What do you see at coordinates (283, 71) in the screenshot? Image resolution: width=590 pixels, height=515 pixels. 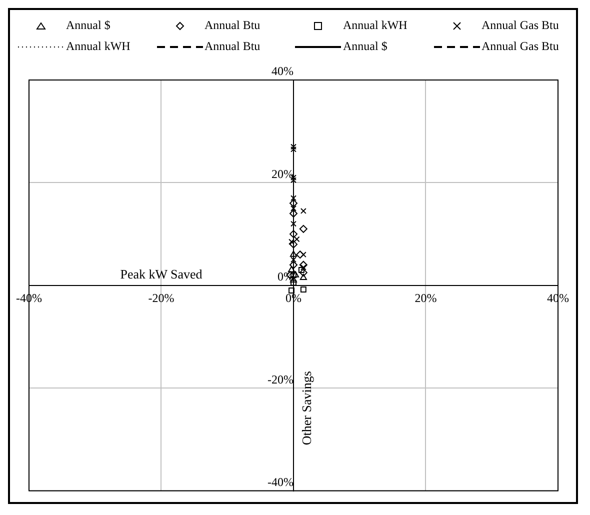 I see `y-tick-label: 40%` at bounding box center [283, 71].